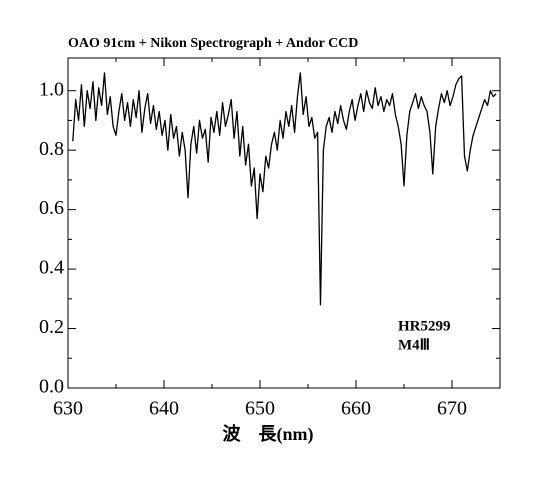 The height and width of the screenshot is (478, 533). What do you see at coordinates (260, 409) in the screenshot?
I see `x-tick-label: 650` at bounding box center [260, 409].